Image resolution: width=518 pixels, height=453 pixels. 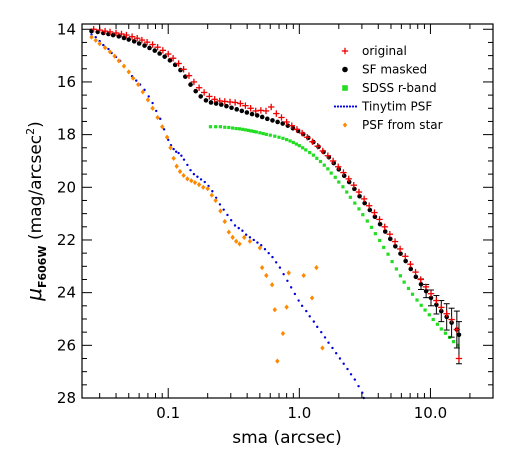 I want to click on legend-item: Tinytim PSF, so click(x=382, y=107).